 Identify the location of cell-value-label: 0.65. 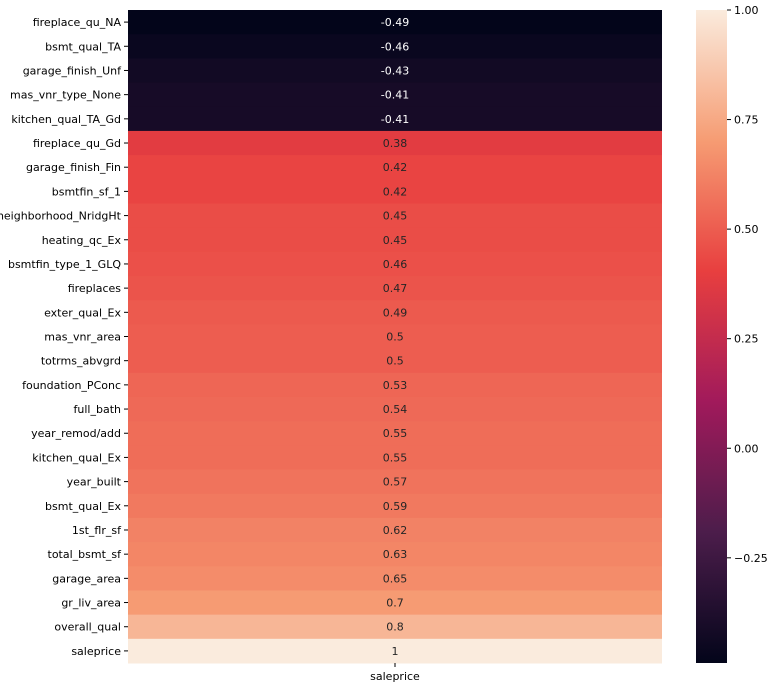
(395, 578).